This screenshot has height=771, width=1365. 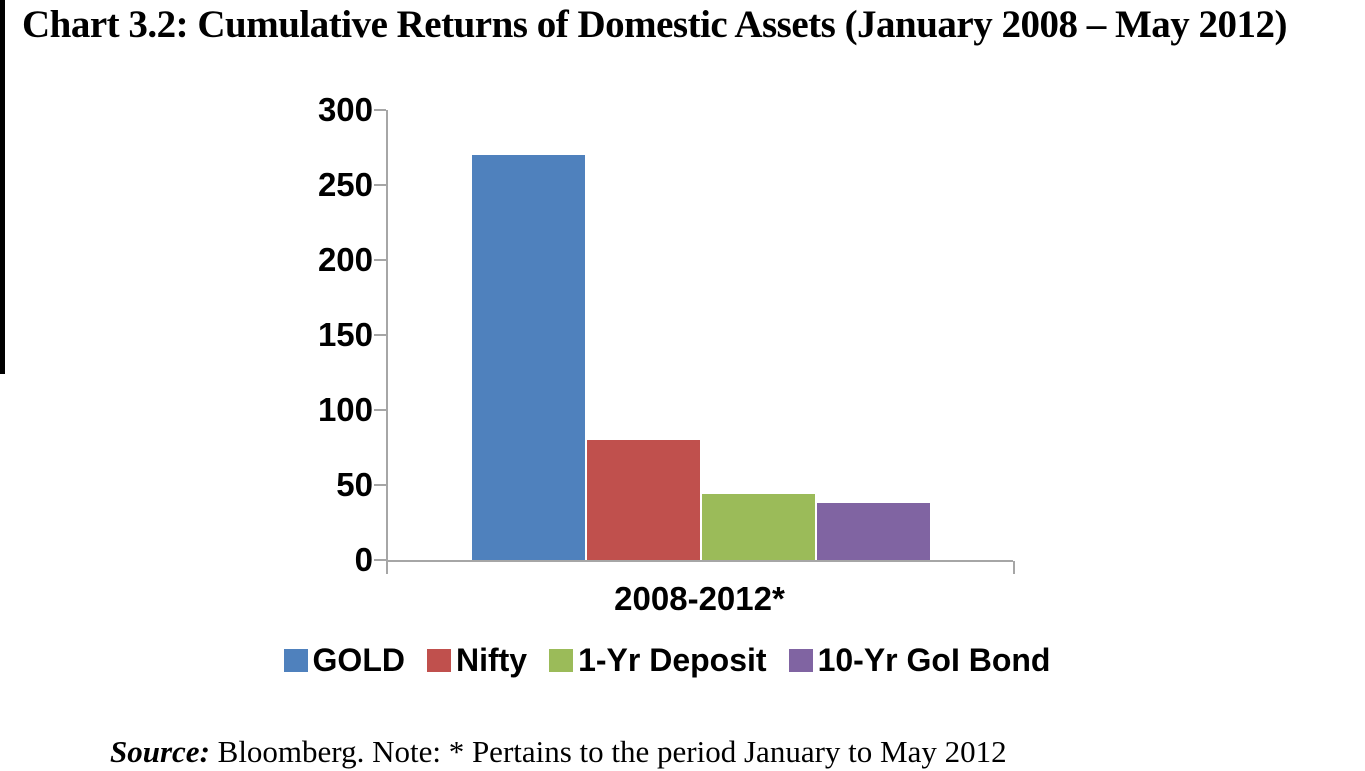 I want to click on legend-item-gold: GOLD, so click(x=344, y=660).